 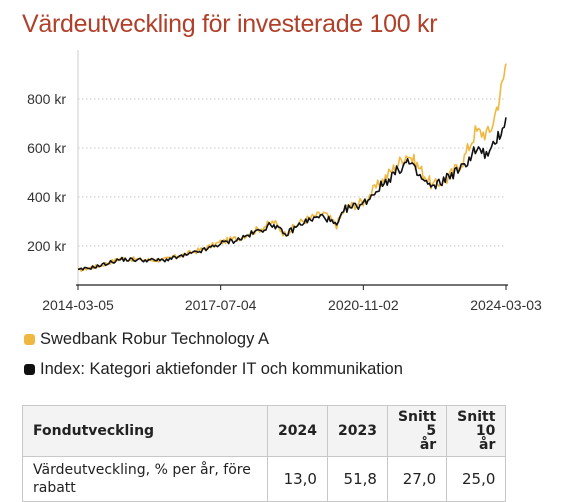 I want to click on header-snitt-5-line2: år, so click(x=428, y=445).